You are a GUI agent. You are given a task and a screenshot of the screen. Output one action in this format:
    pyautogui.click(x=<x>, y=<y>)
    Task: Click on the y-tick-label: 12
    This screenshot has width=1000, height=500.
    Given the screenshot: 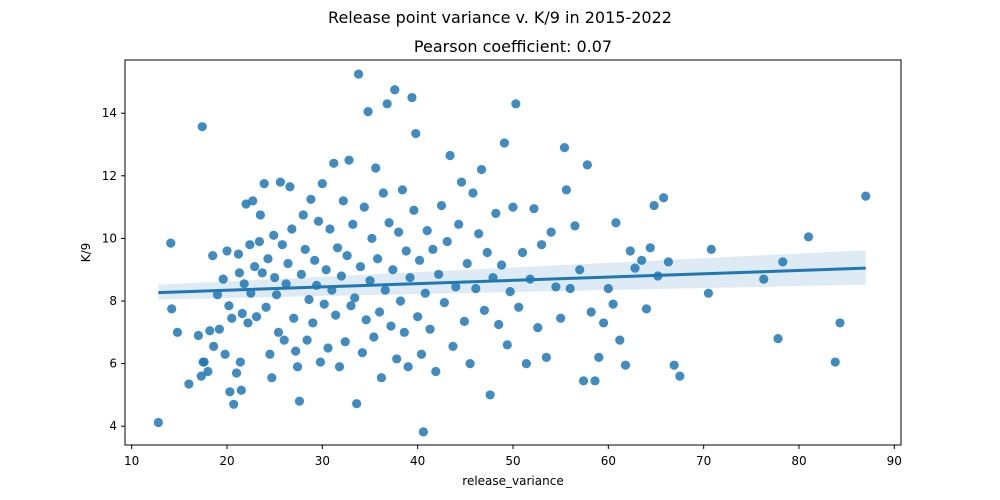 What is the action you would take?
    pyautogui.click(x=109, y=176)
    